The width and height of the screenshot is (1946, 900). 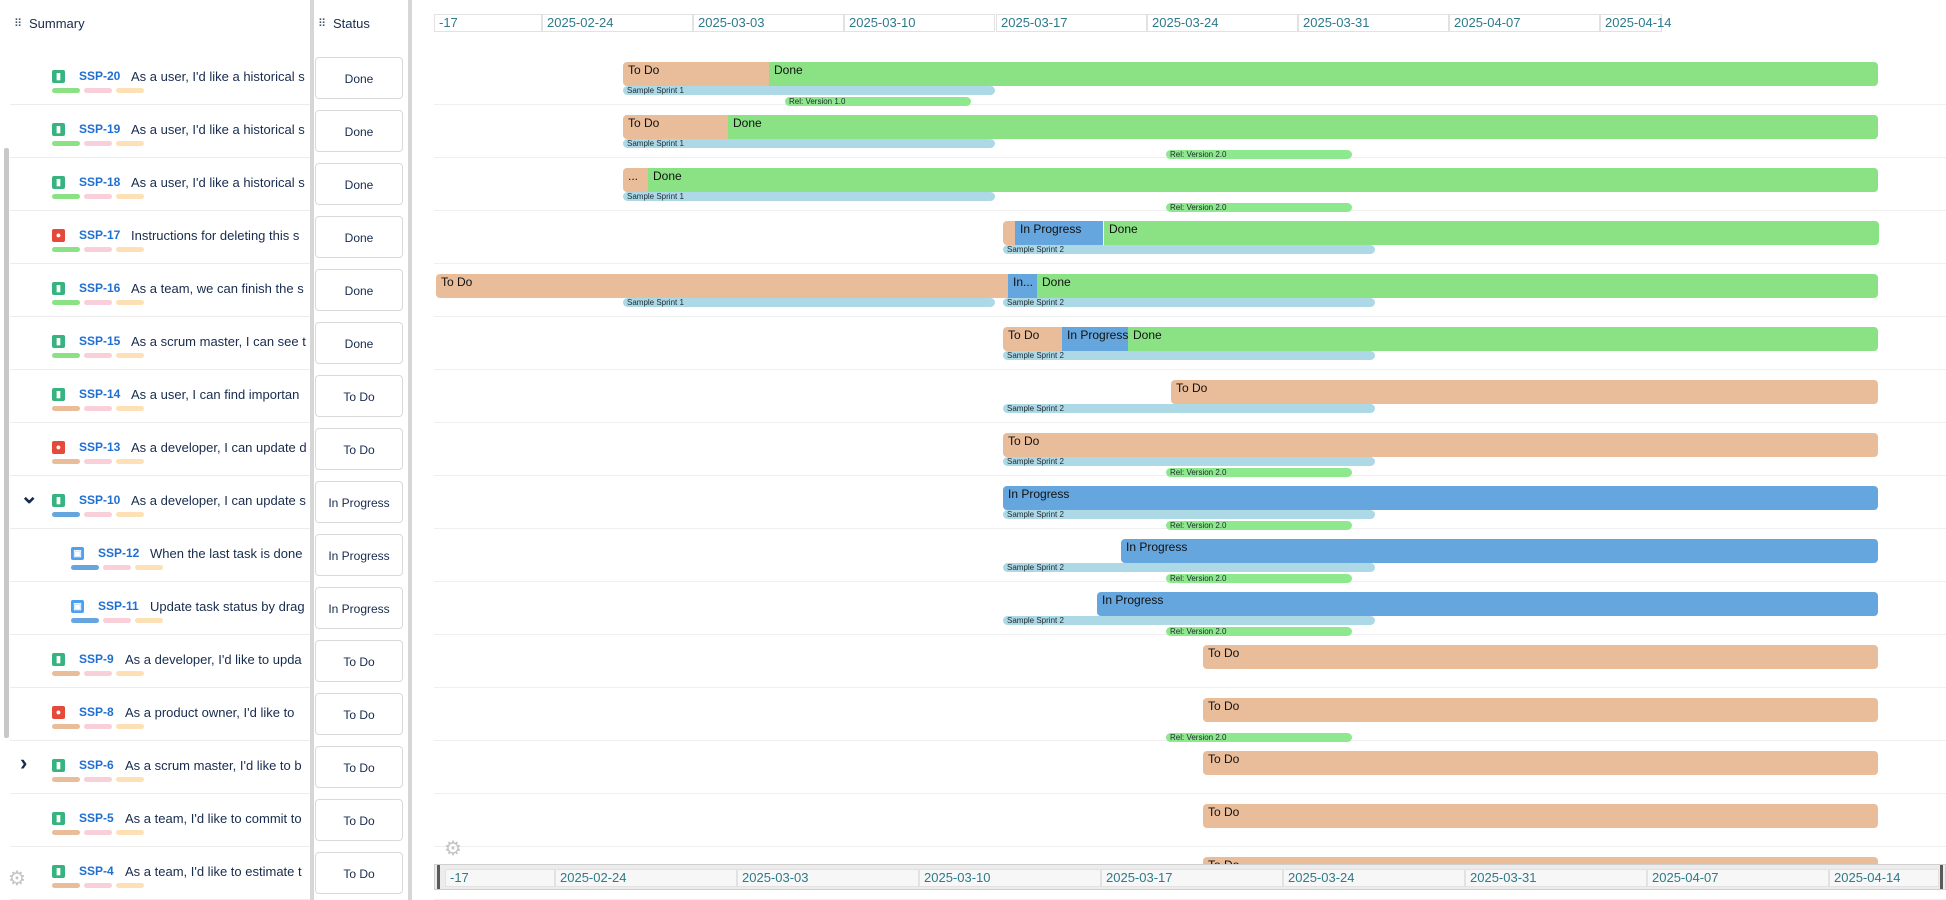 What do you see at coordinates (160, 290) in the screenshot?
I see `issue-row: ▮ SSP-16 As a team, we can finish the s` at bounding box center [160, 290].